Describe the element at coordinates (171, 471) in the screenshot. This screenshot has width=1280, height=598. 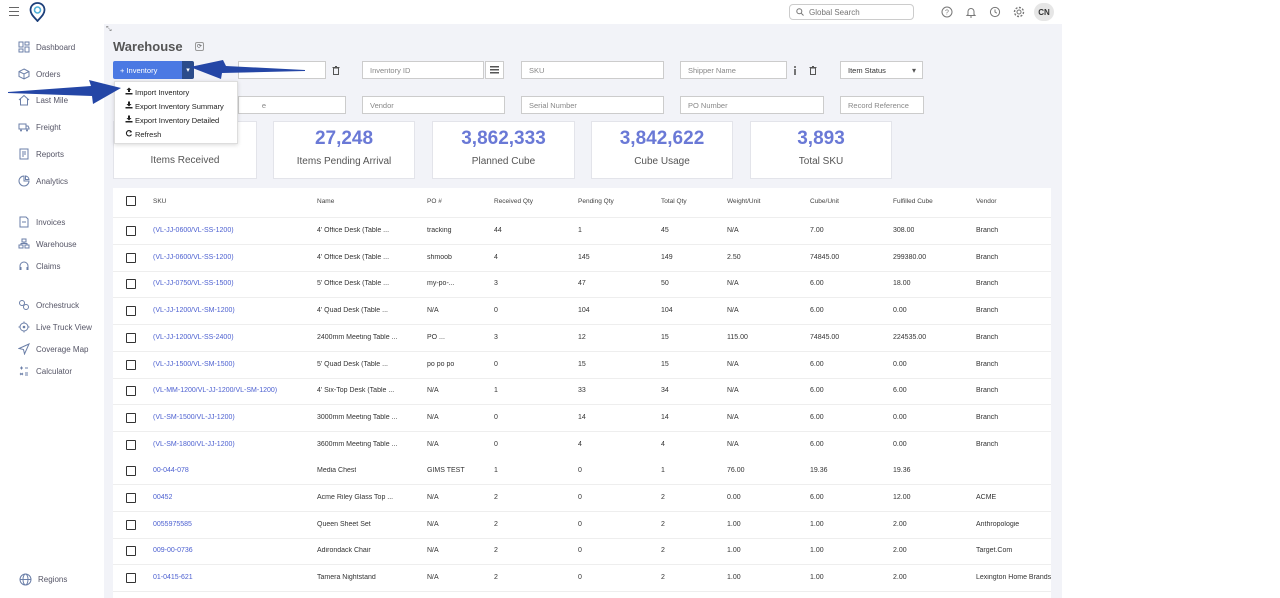
I see `sku-link: 00-044-078` at that location.